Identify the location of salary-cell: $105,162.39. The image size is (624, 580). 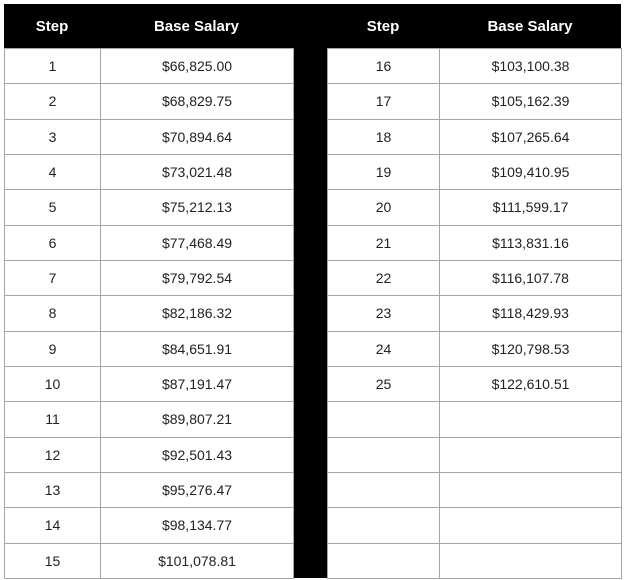
(530, 101).